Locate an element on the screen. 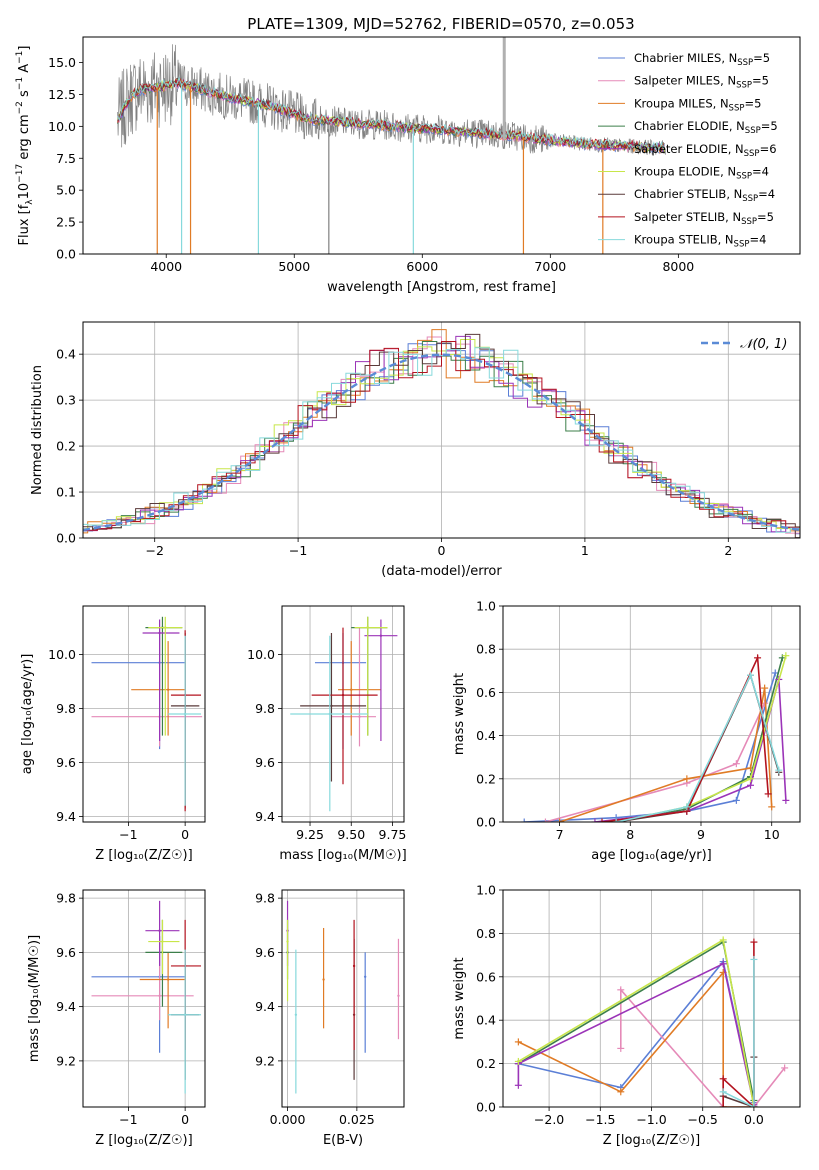 This screenshot has height=1170, width=819. x-tick-label: −0.5 is located at coordinates (703, 1119).